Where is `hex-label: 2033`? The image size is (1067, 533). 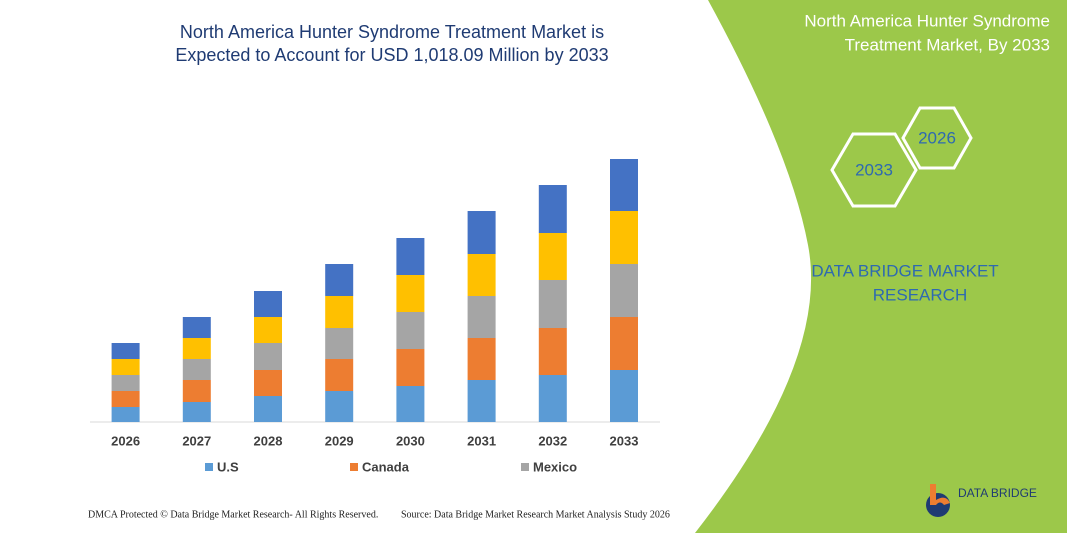
hex-label: 2033 is located at coordinates (874, 169).